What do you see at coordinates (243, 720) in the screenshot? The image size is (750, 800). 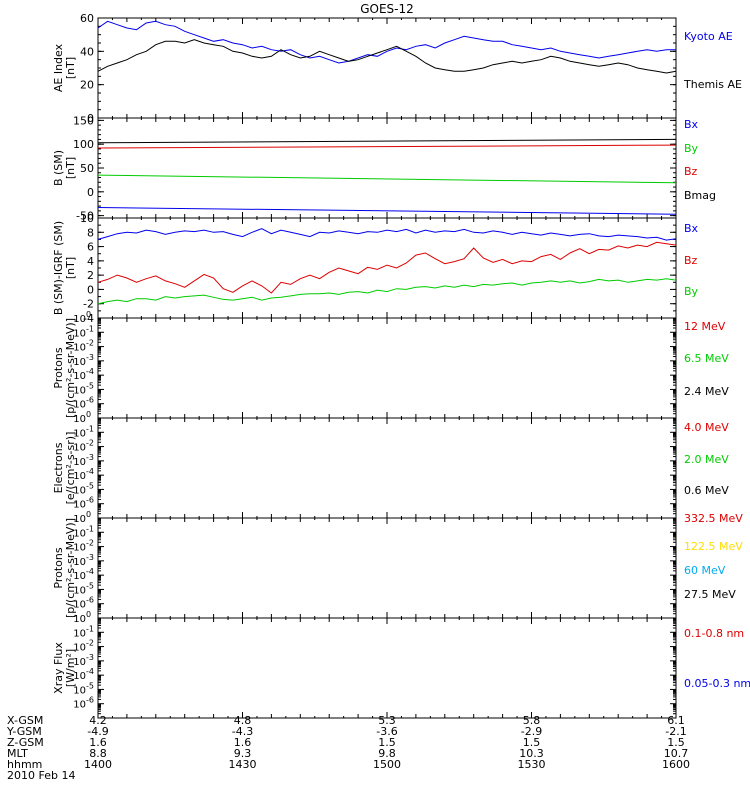 I see `x-axis-value: 4.8` at bounding box center [243, 720].